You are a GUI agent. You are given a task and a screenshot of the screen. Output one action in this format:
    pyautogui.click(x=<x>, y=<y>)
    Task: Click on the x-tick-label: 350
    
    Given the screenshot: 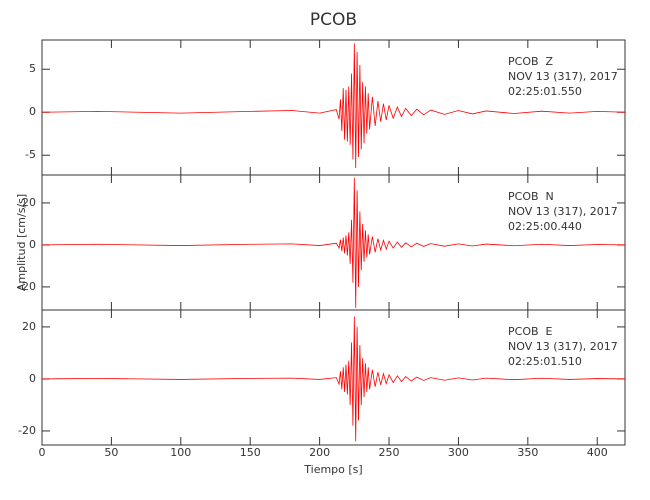 What is the action you would take?
    pyautogui.click(x=527, y=452)
    